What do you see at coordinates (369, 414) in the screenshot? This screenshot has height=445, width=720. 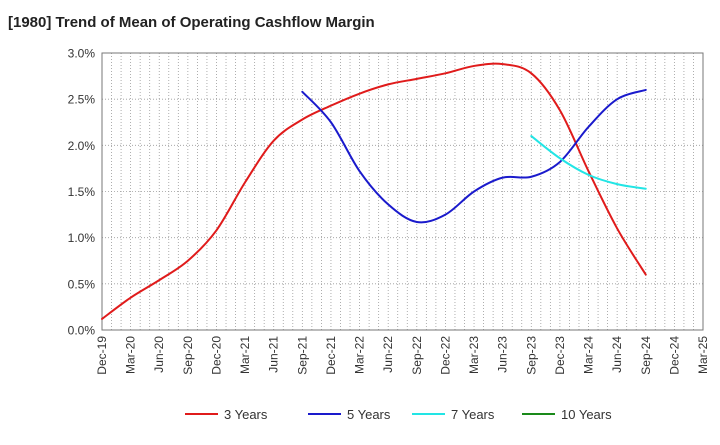 I see `legend-label-5-years: 5 Years` at bounding box center [369, 414].